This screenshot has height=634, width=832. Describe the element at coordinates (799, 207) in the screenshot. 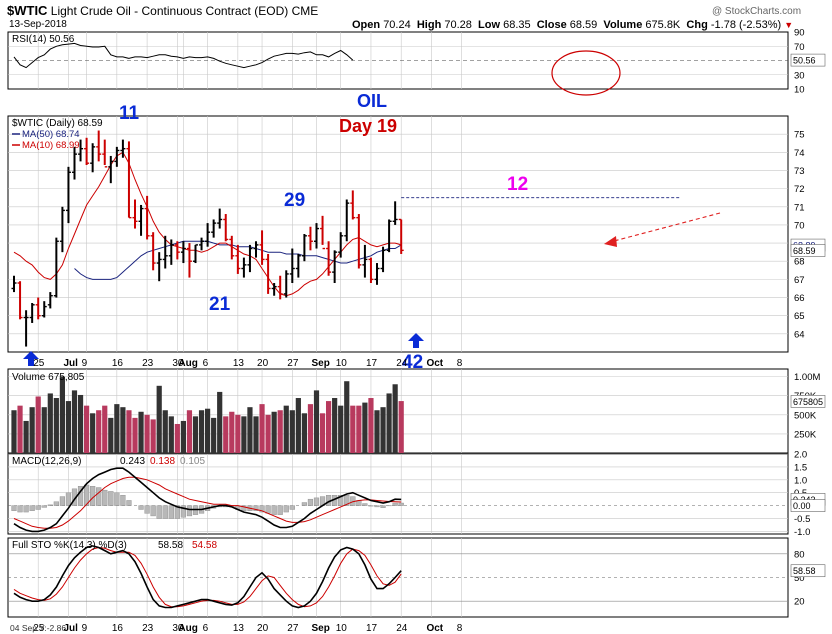

I see `price-tick-label-4: 71` at that location.